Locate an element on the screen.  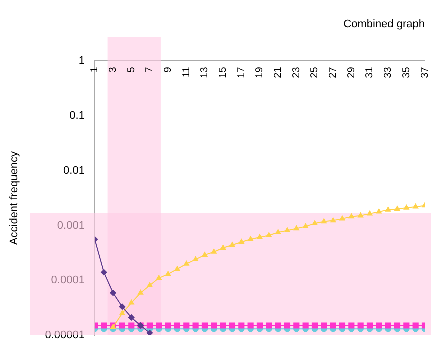
y-tick-label: 0.00001 is located at coordinates (65, 335).